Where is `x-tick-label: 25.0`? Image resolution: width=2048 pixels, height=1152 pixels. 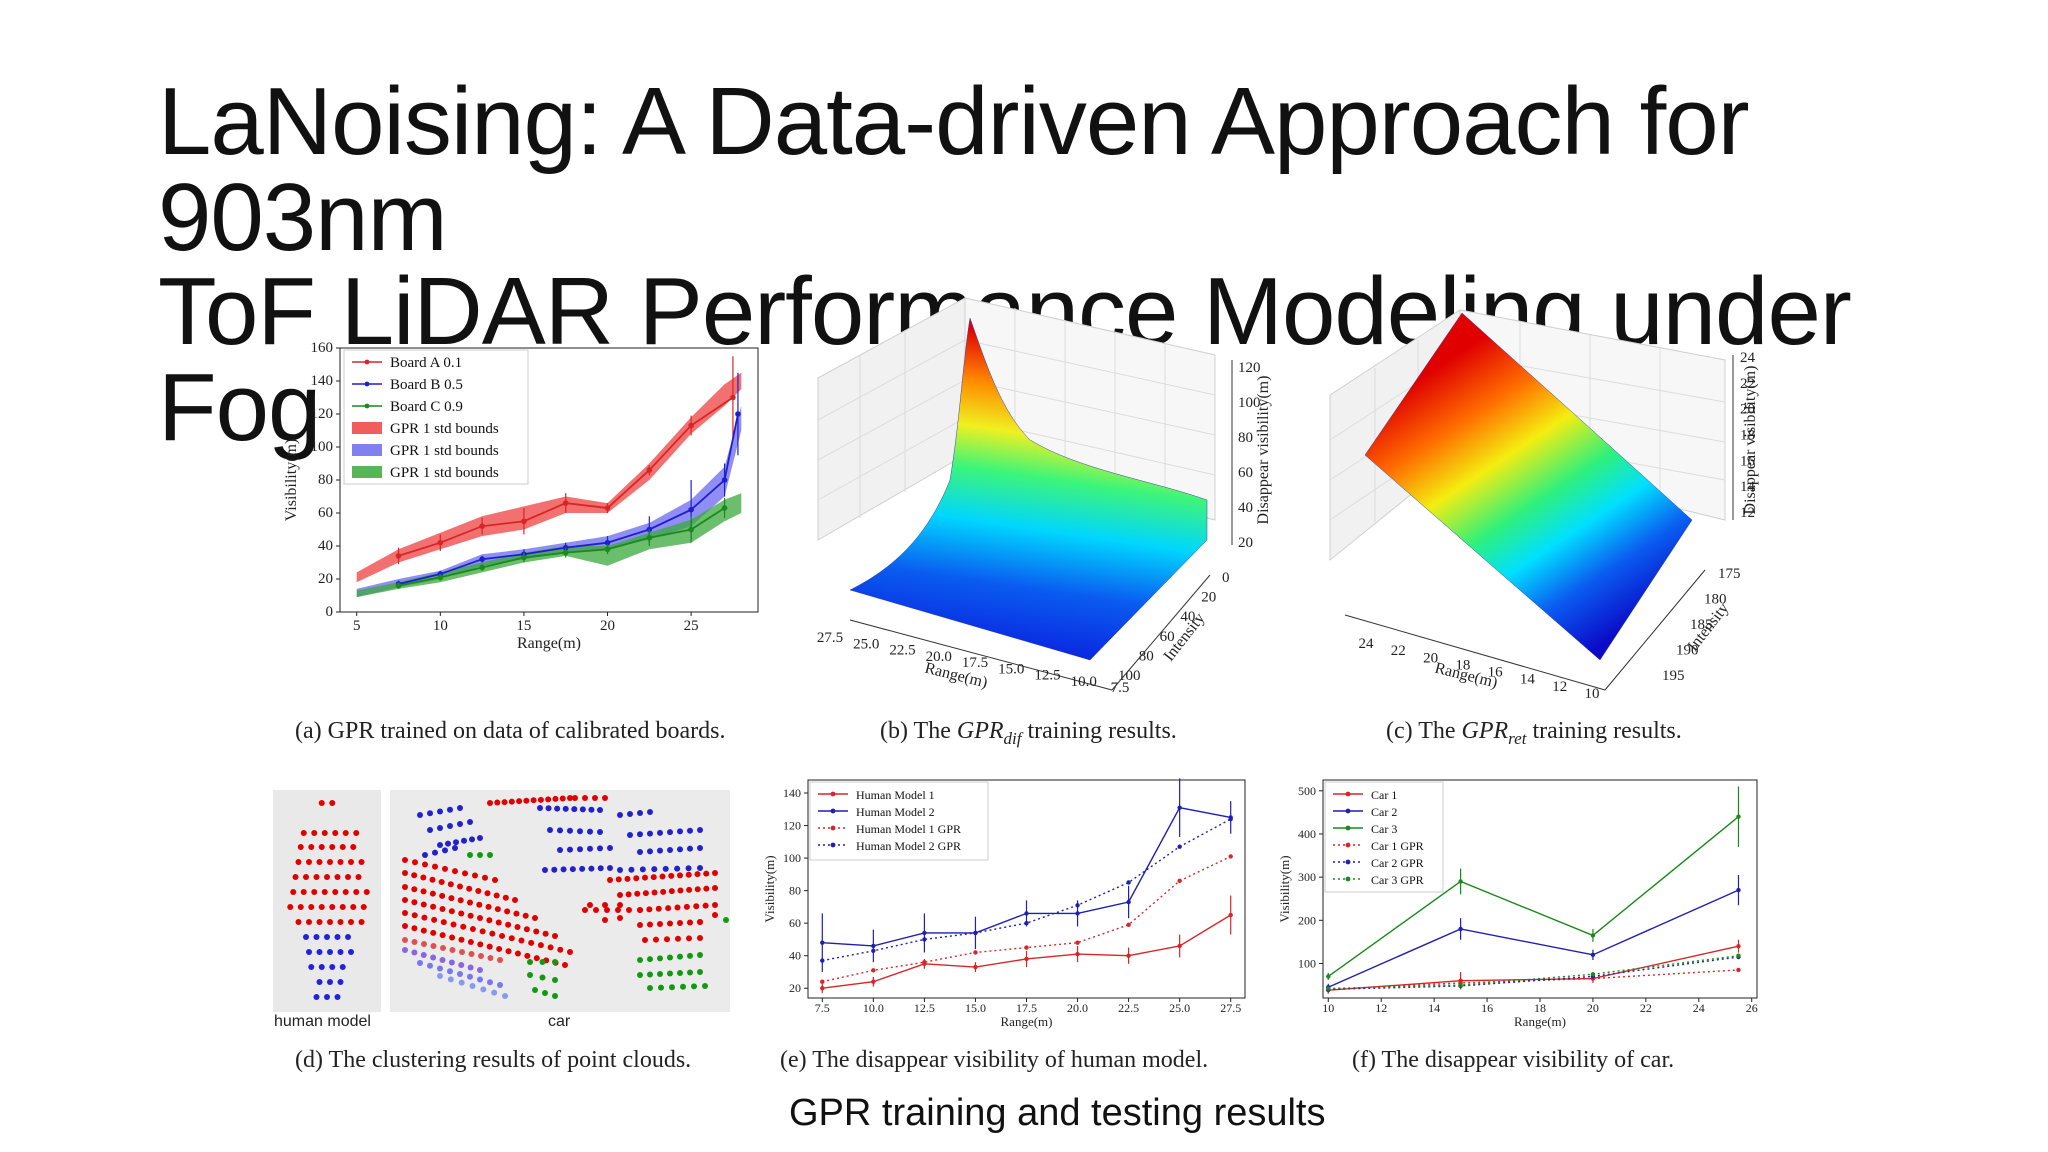
x-tick-label: 25.0 is located at coordinates (1179, 1008).